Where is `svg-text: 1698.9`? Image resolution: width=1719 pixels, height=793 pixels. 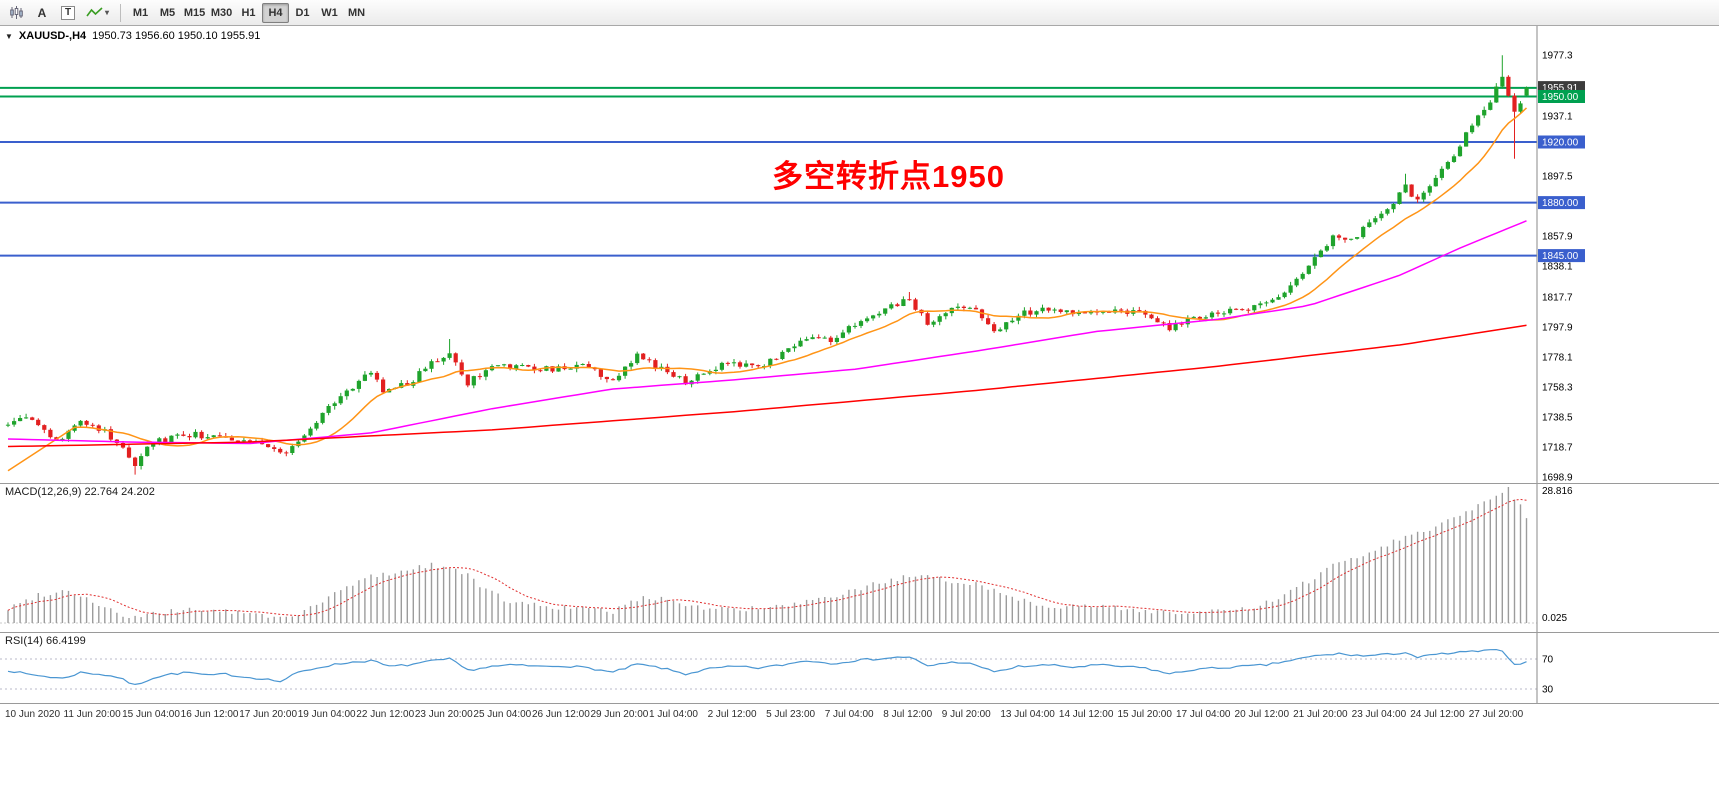
svg-text: 1698.9 is located at coordinates (1557, 478).